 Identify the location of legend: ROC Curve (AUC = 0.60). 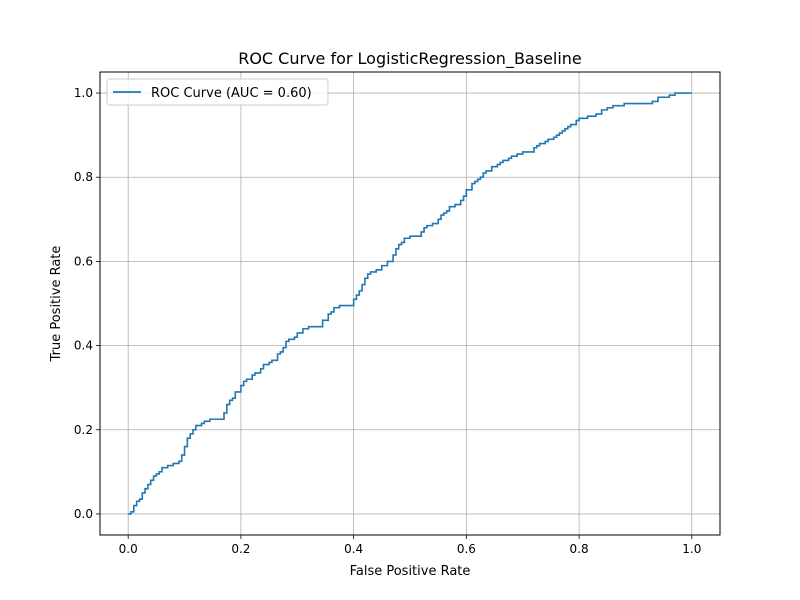
(217, 92).